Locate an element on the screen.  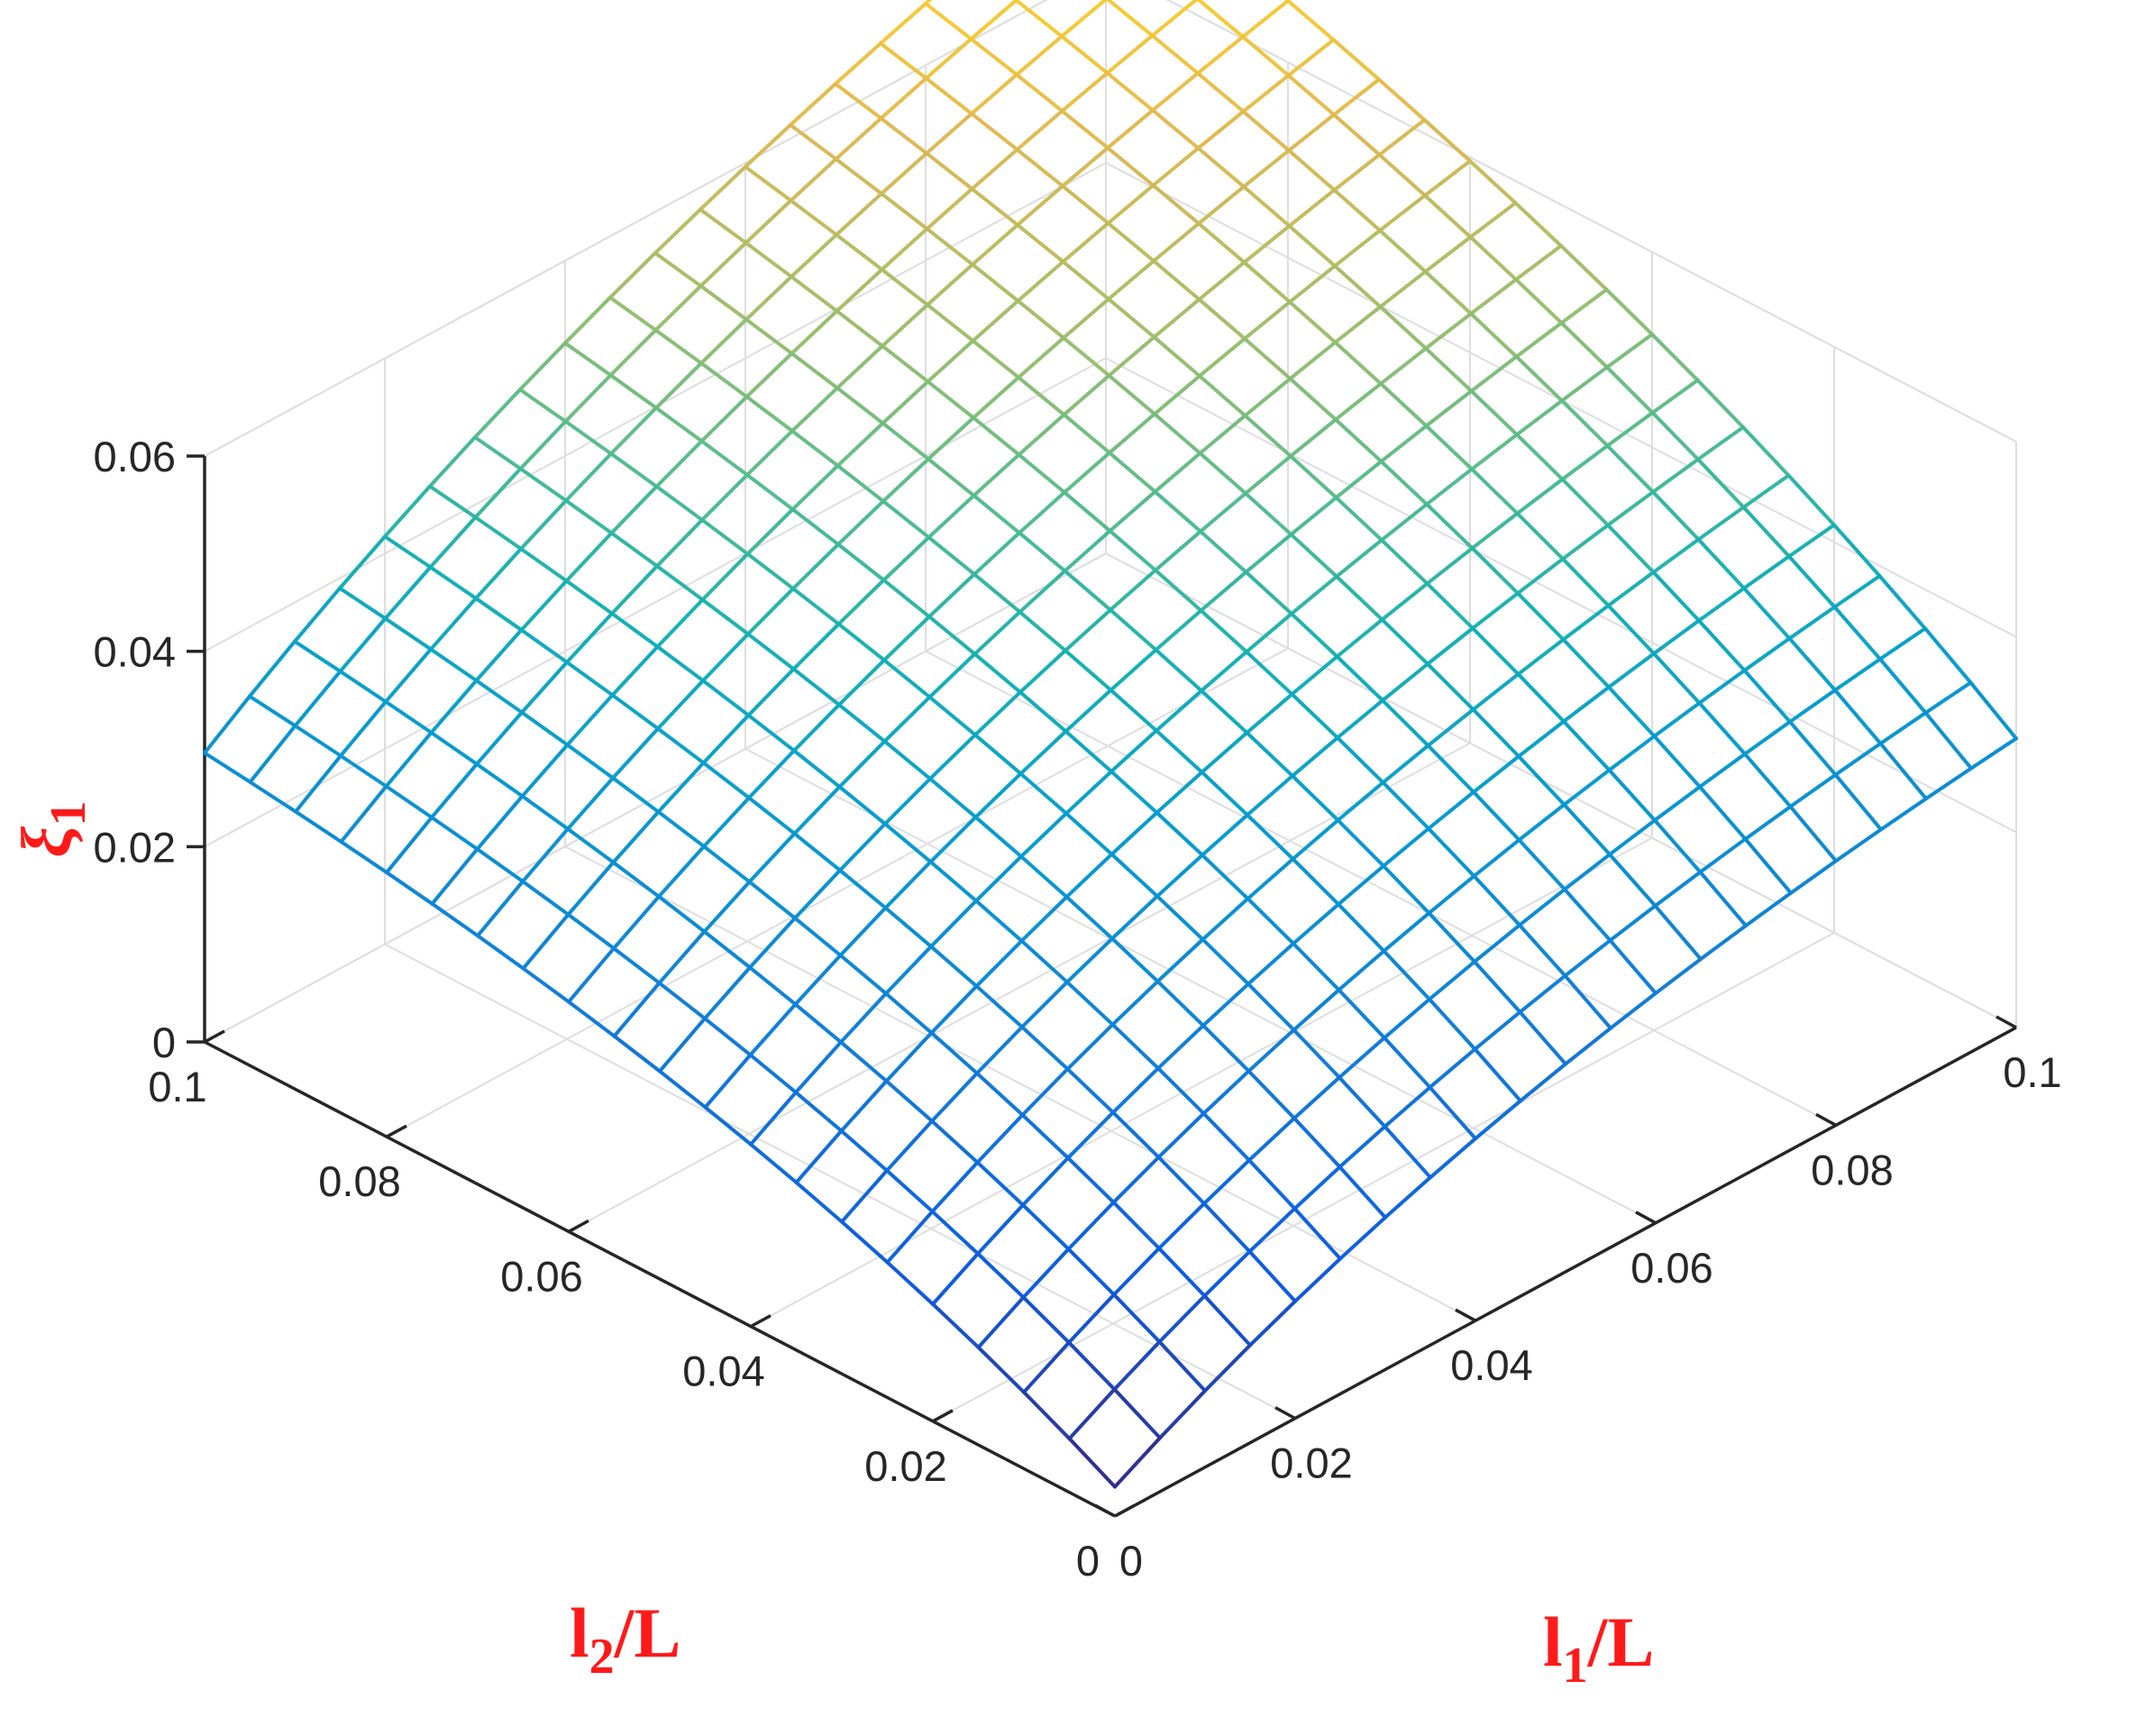
x-tick-label: 0 is located at coordinates (1131, 1561).